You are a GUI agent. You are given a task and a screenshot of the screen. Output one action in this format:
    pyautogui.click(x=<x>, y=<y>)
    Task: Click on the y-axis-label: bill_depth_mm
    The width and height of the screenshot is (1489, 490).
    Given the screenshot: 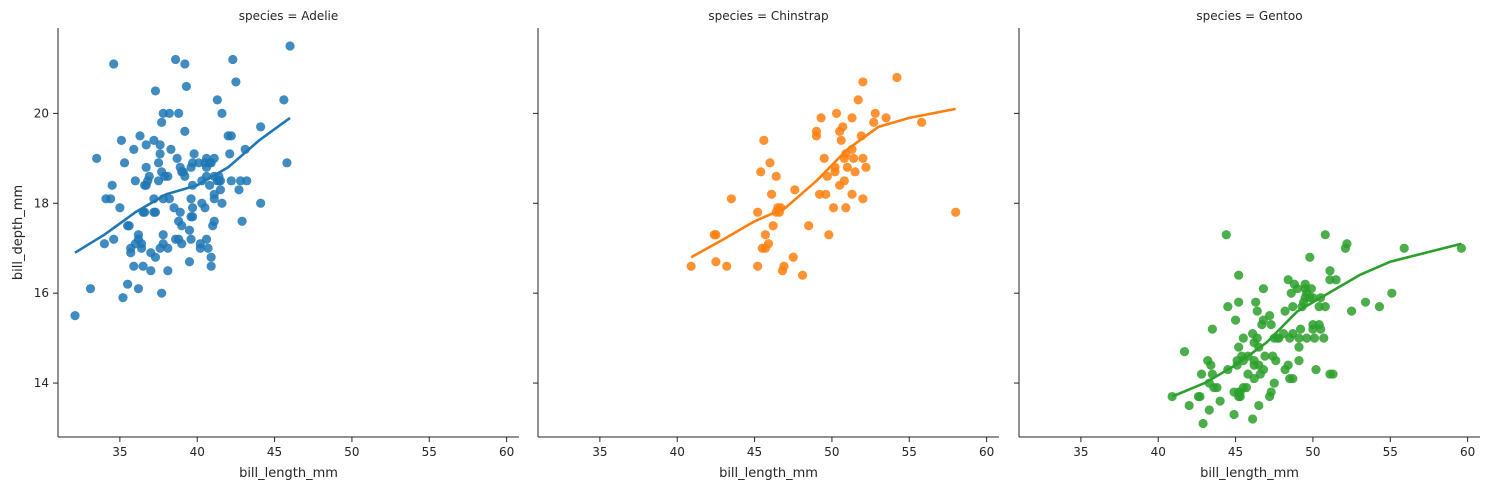 What is the action you would take?
    pyautogui.click(x=18, y=232)
    